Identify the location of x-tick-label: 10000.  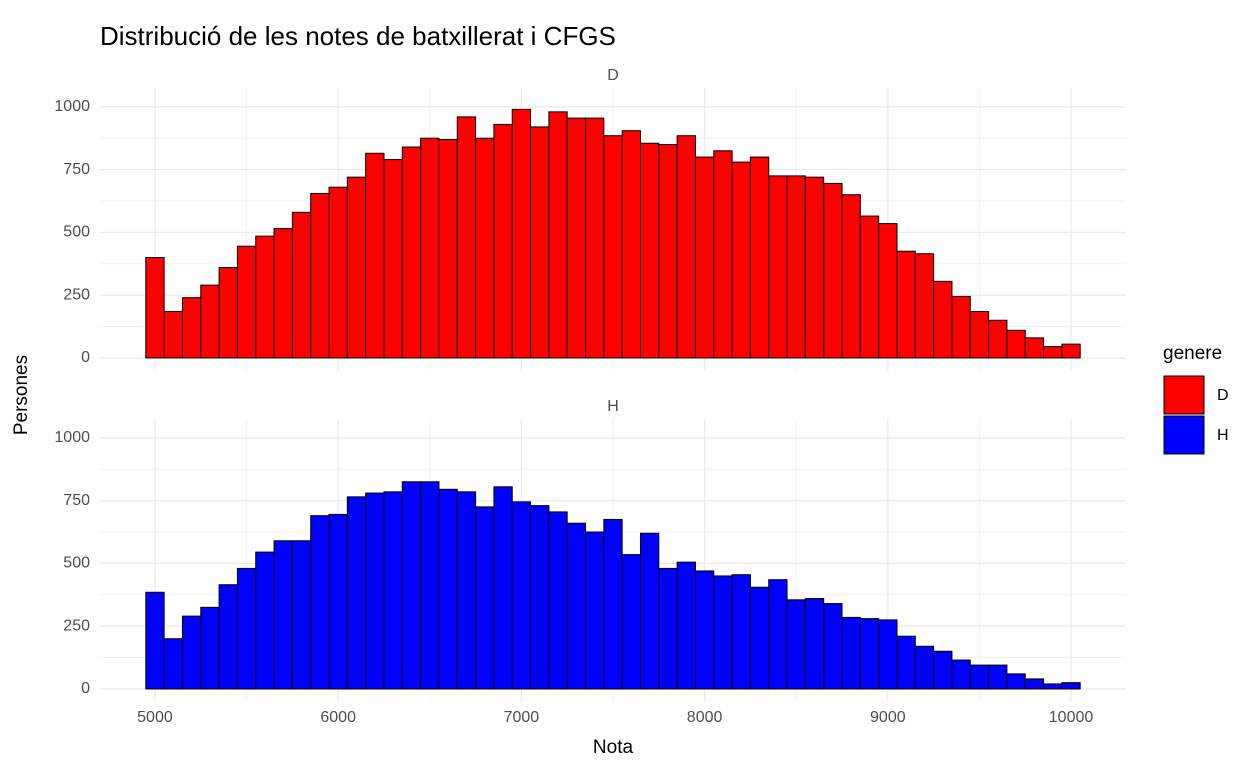
(1071, 717).